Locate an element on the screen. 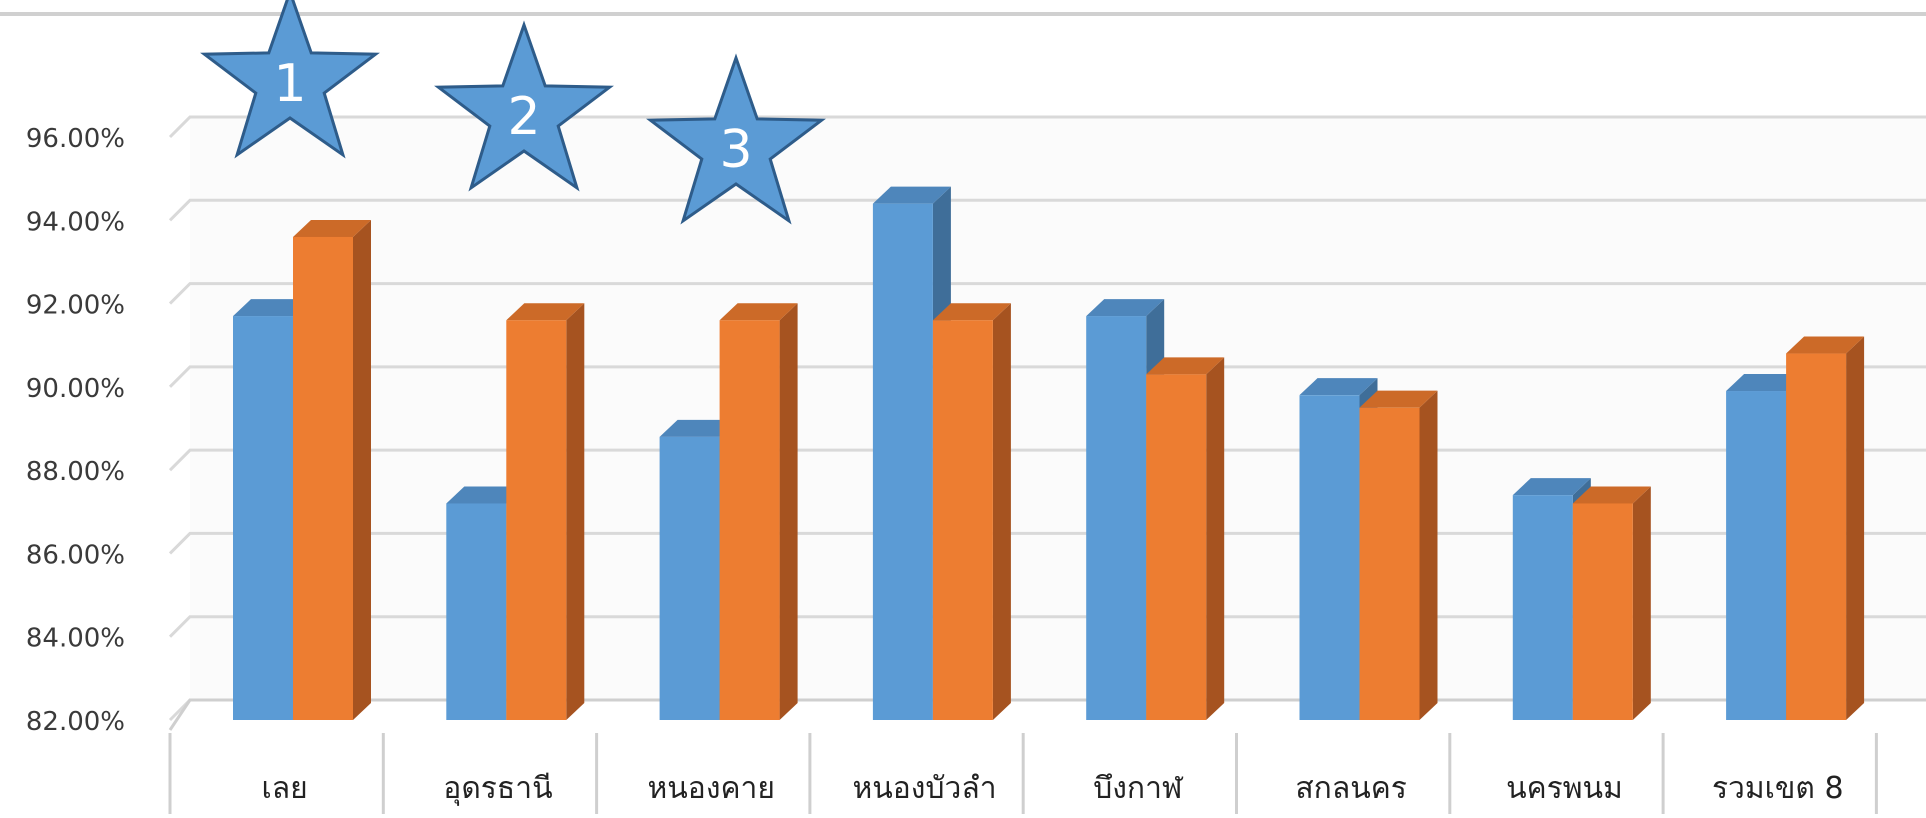  x-category-label: บึงกาฬ is located at coordinates (1138, 788).